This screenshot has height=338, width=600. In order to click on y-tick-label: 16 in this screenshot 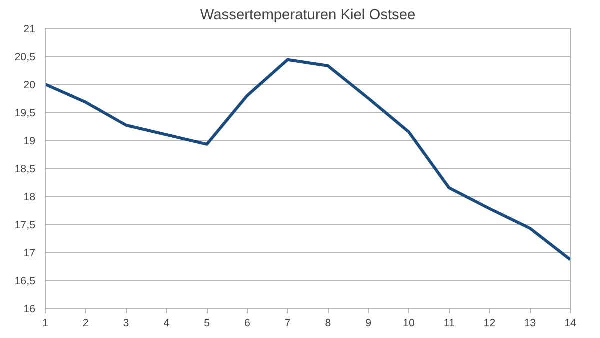, I will do `click(30, 310)`.